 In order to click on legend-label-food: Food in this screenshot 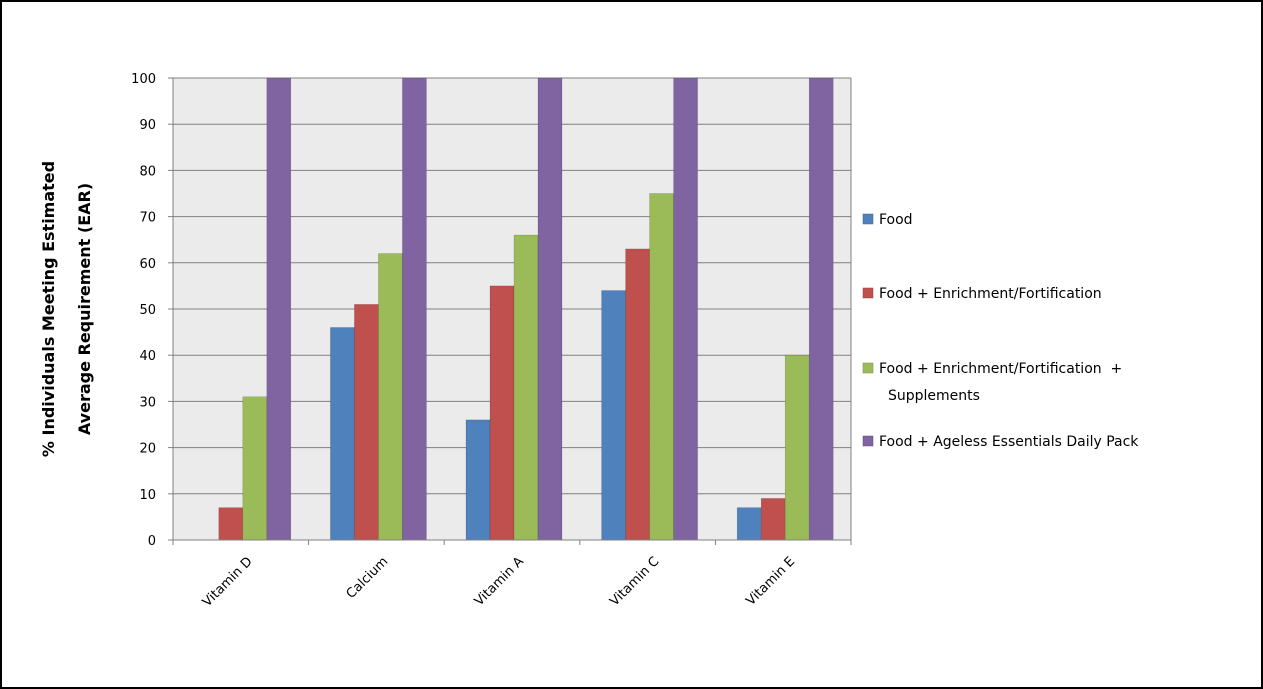, I will do `click(896, 220)`.